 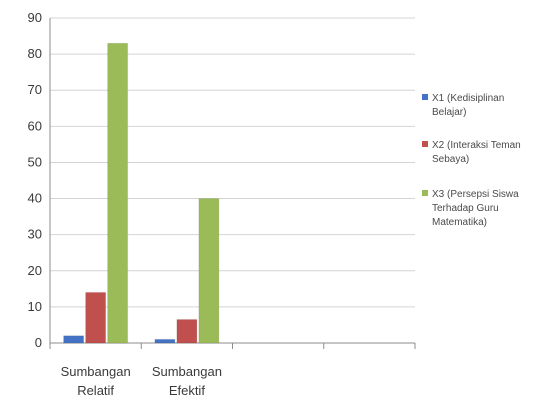 I want to click on x-category-label: Relatif, so click(x=95, y=390).